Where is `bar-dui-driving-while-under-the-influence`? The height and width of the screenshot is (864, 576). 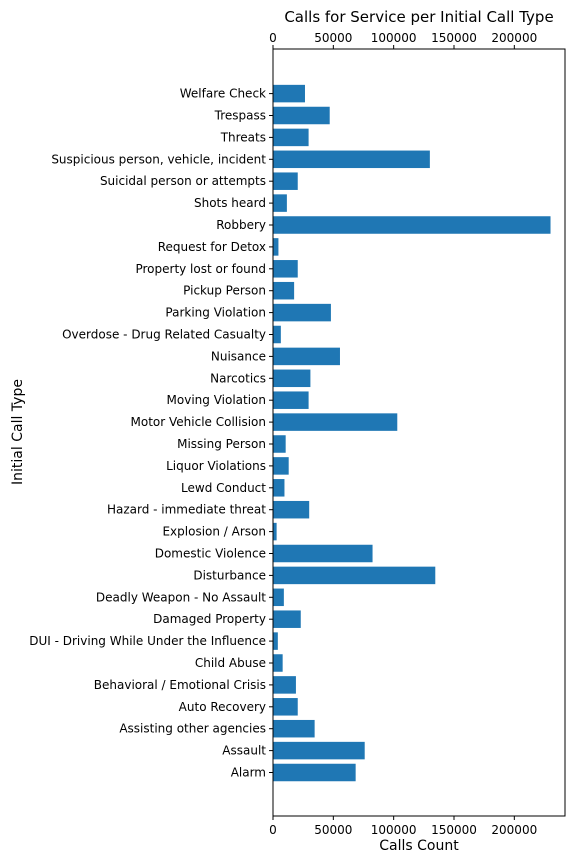 bar-dui-driving-while-under-the-influence is located at coordinates (275, 641).